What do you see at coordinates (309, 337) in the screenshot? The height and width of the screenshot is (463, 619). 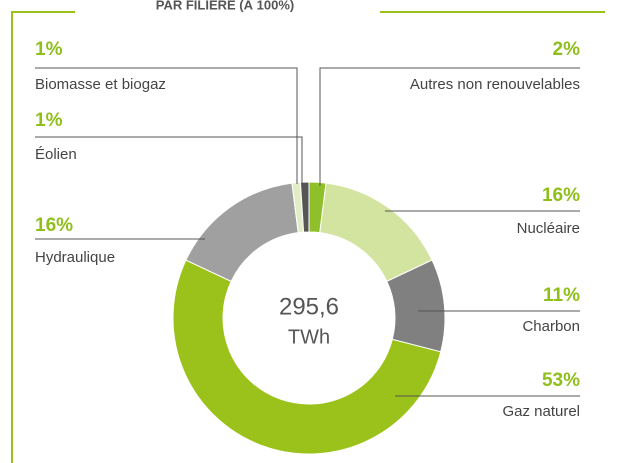 I see `center-unit: TWh` at bounding box center [309, 337].